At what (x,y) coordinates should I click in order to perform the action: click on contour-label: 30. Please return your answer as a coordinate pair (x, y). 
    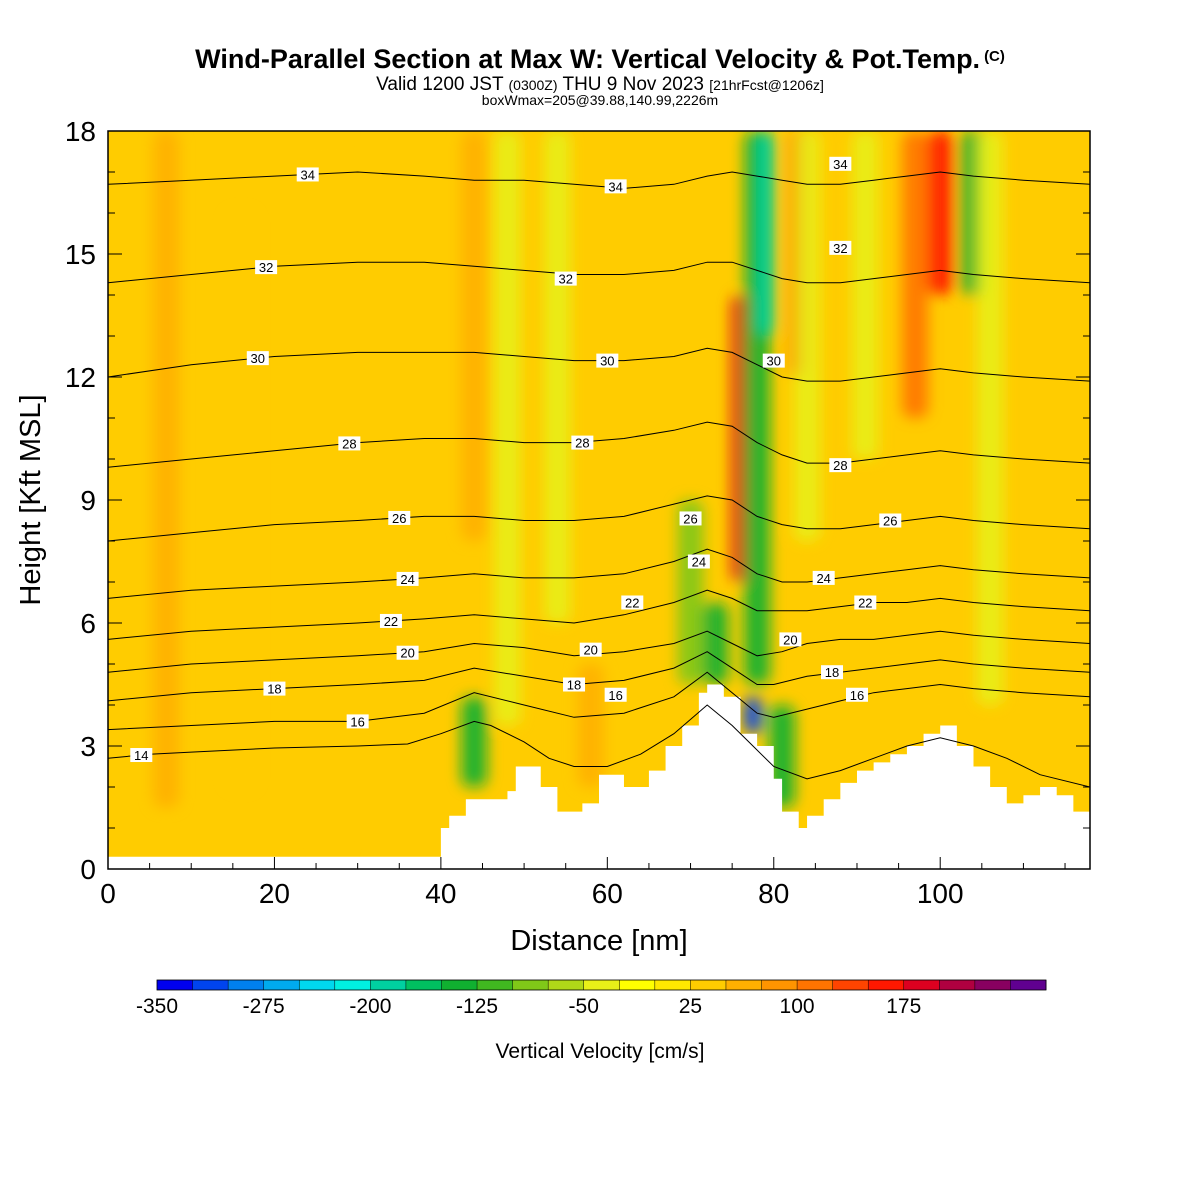
    Looking at the image, I should click on (607, 361).